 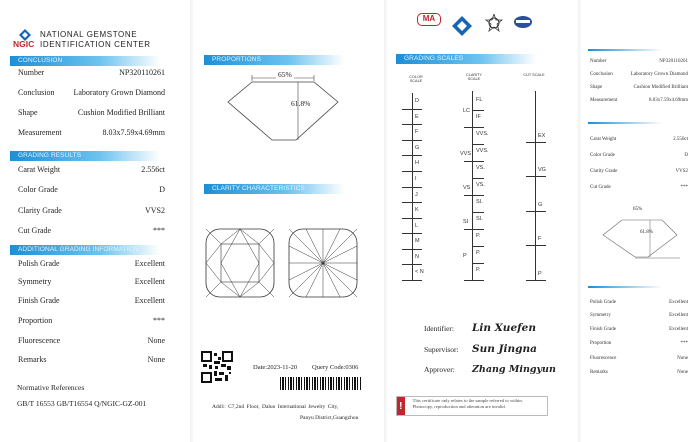 I want to click on diamond-logo-icon, so click(x=25, y=35).